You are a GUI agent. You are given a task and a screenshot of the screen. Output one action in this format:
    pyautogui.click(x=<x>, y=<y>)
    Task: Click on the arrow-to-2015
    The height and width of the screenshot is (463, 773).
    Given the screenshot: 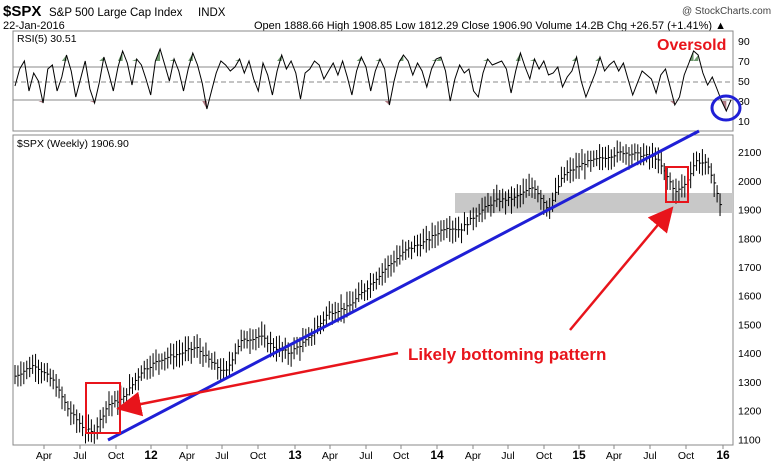 What is the action you would take?
    pyautogui.click(x=621, y=268)
    